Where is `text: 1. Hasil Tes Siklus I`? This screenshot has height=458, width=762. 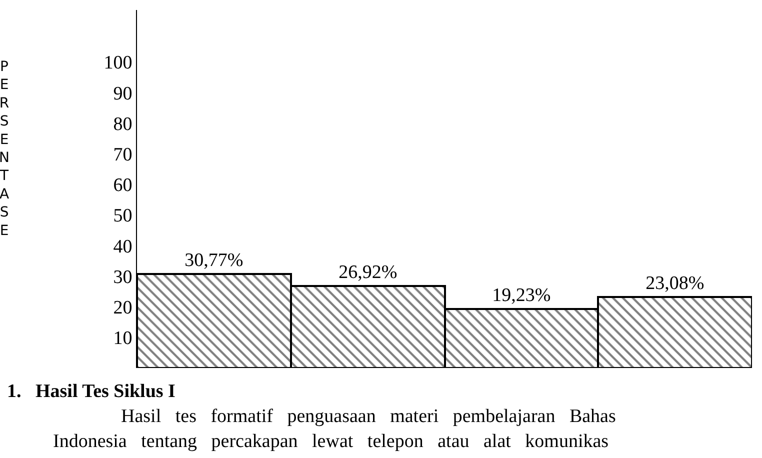 text: 1. Hasil Tes Siklus I is located at coordinates (91, 391).